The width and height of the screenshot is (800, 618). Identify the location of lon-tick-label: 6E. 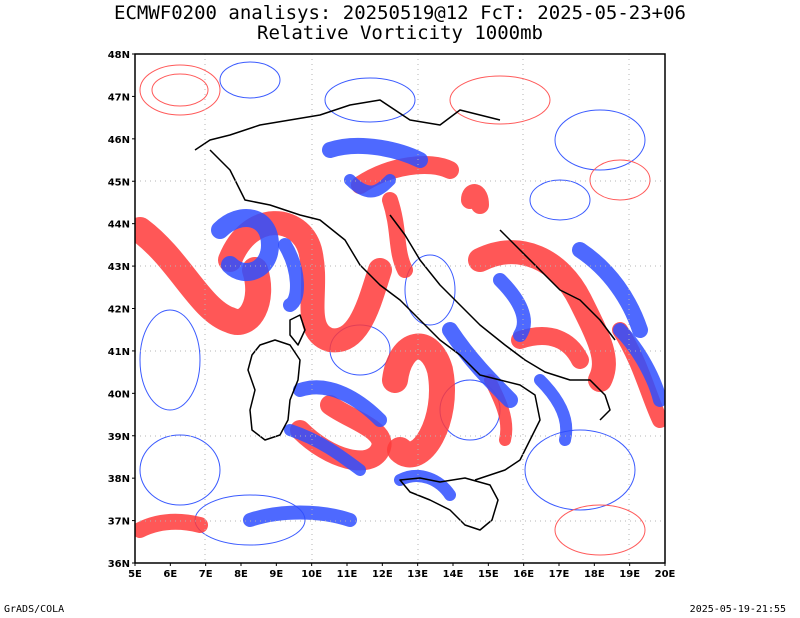
(170, 574).